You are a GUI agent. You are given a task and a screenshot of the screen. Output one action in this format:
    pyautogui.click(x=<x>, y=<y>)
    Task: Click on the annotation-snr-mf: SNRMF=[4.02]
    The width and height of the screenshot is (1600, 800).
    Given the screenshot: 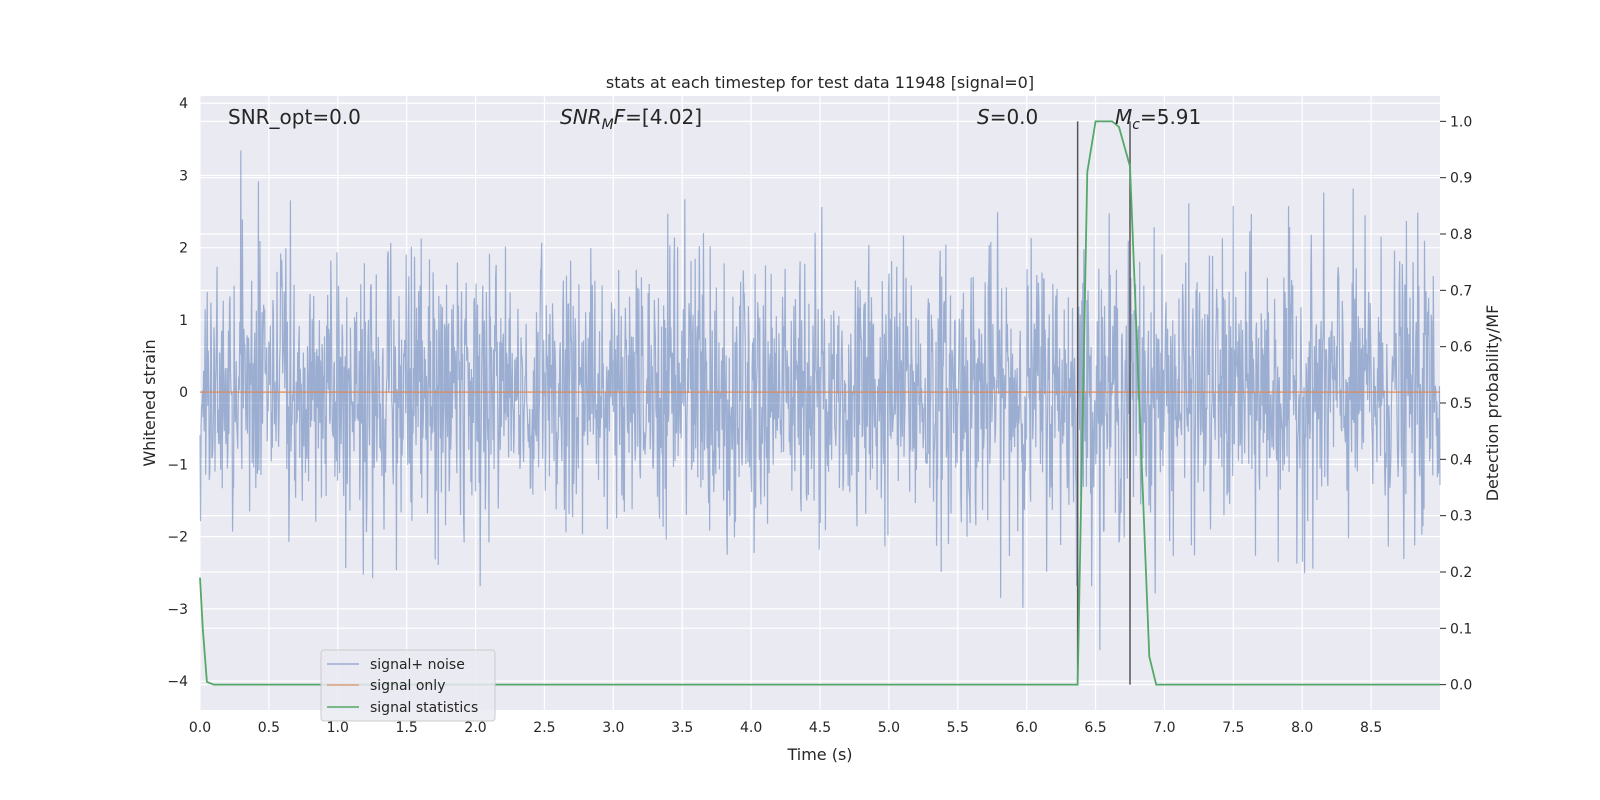 What is the action you would take?
    pyautogui.click(x=631, y=119)
    